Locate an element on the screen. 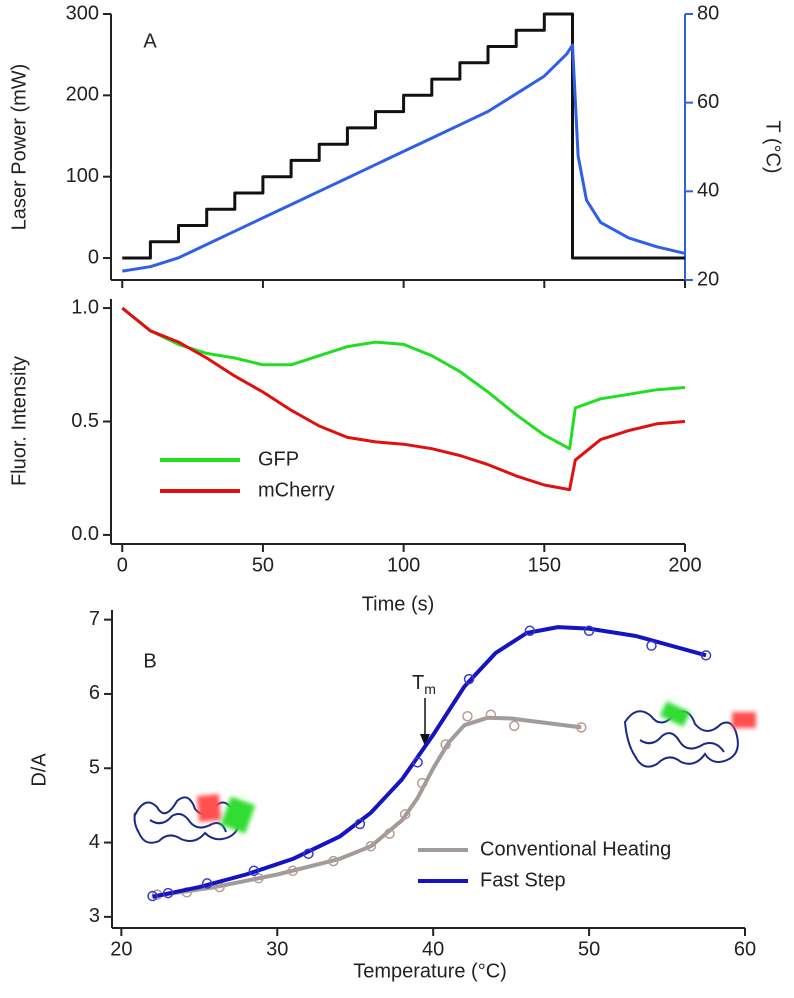 This screenshot has height=998, width=794. y-tick-label: 3 is located at coordinates (94, 916).